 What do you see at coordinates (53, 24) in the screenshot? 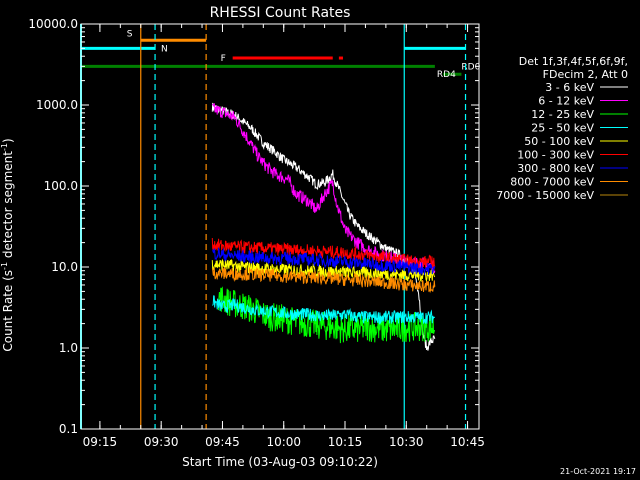
I see `y-tick-label: 10000.0` at bounding box center [53, 24].